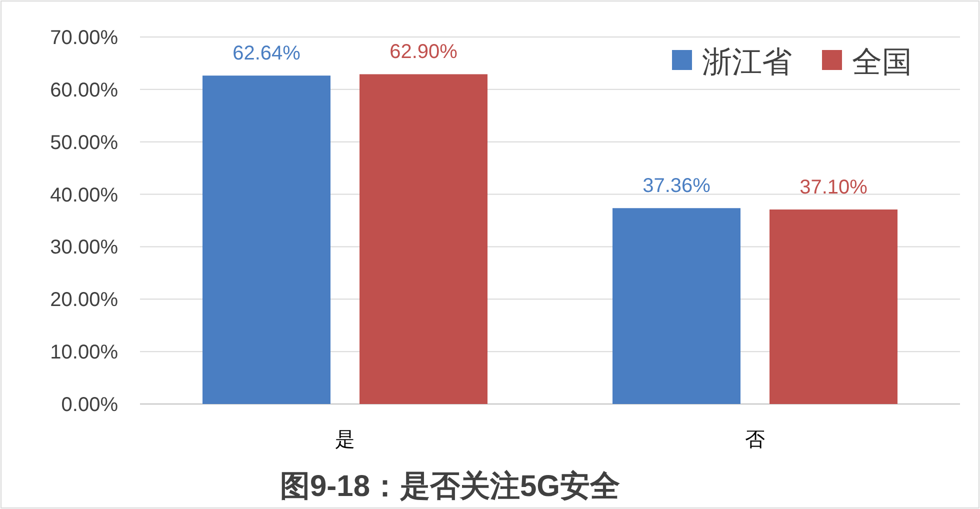  I want to click on data-label: 62.64%, so click(266, 53).